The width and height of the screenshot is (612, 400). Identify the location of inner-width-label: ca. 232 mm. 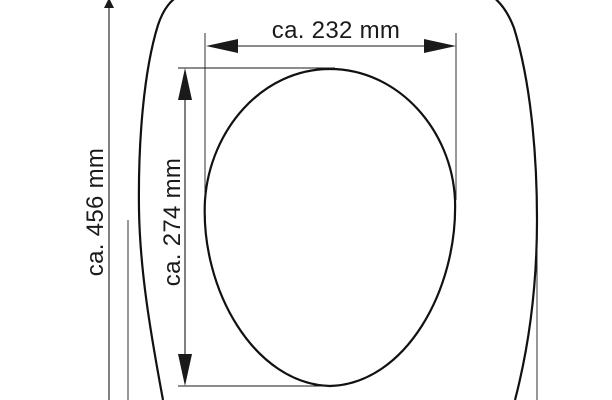
(336, 30).